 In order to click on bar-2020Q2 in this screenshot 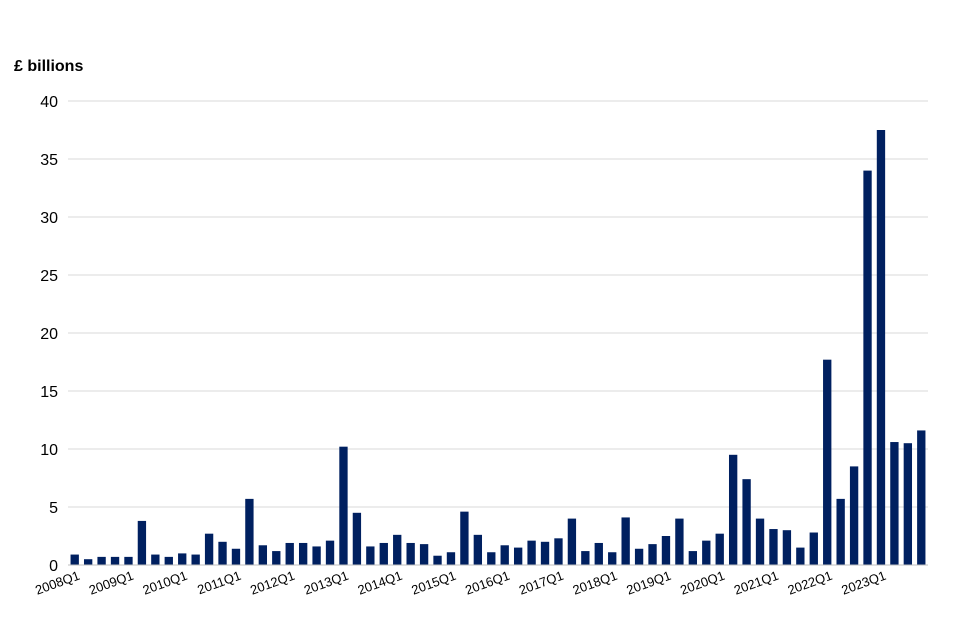, I will do `click(733, 509)`.